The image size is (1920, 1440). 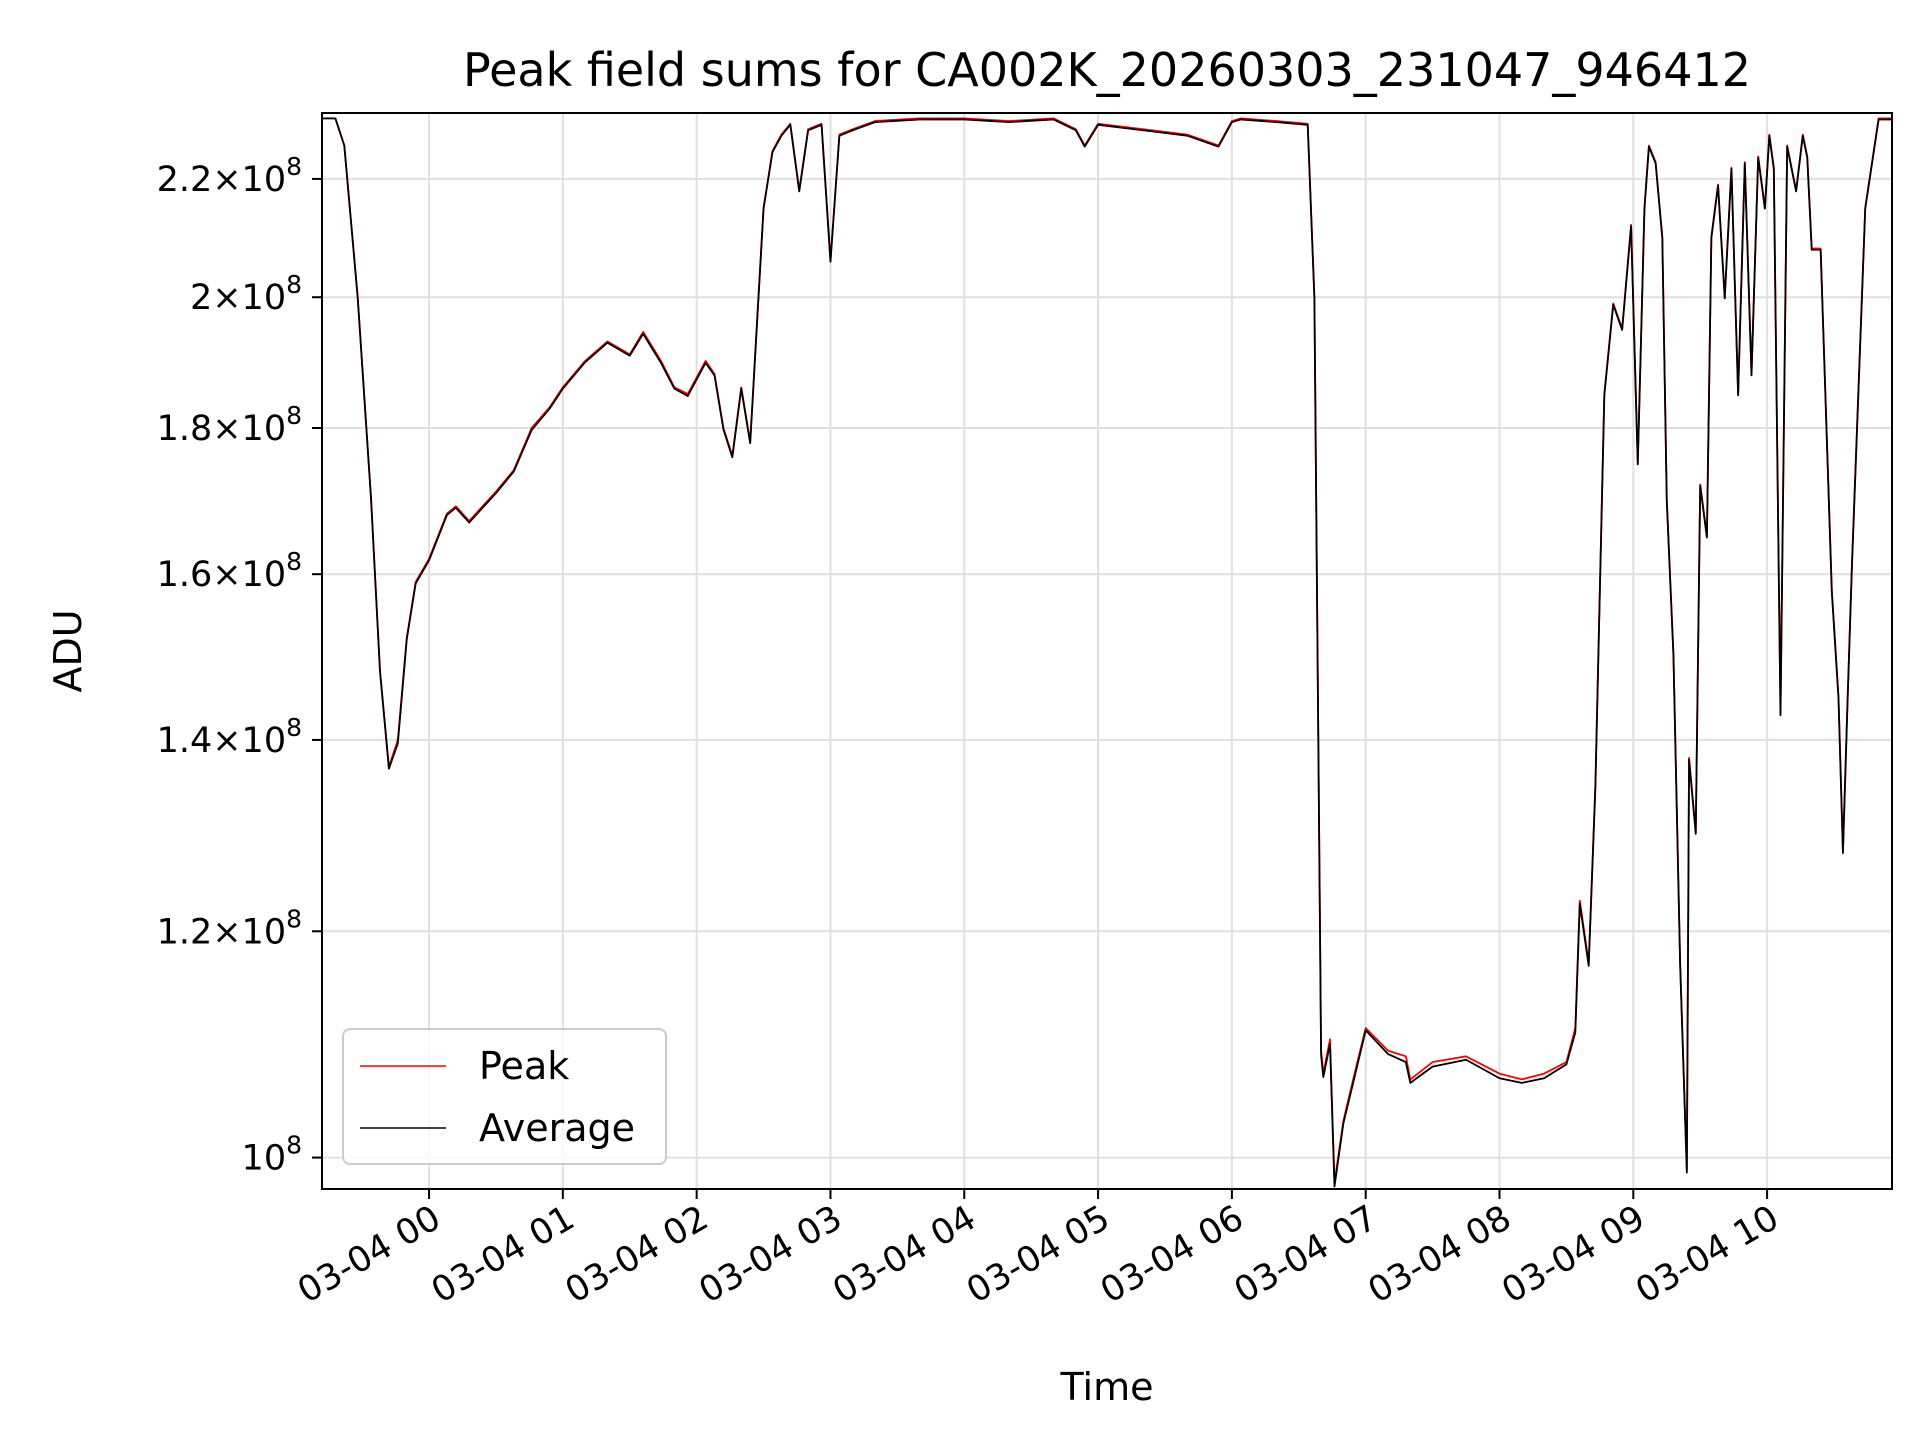 I want to click on y-tick-label: 2×108, so click(x=246, y=294).